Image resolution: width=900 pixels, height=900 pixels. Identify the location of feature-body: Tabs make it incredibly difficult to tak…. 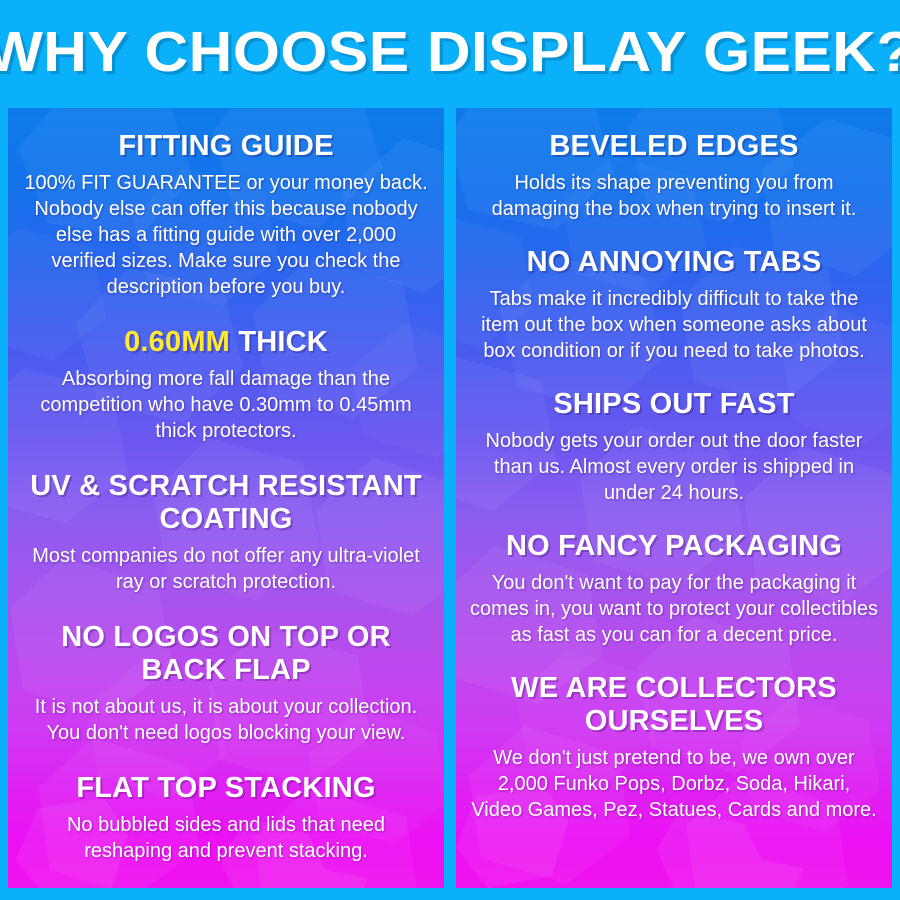
(674, 325).